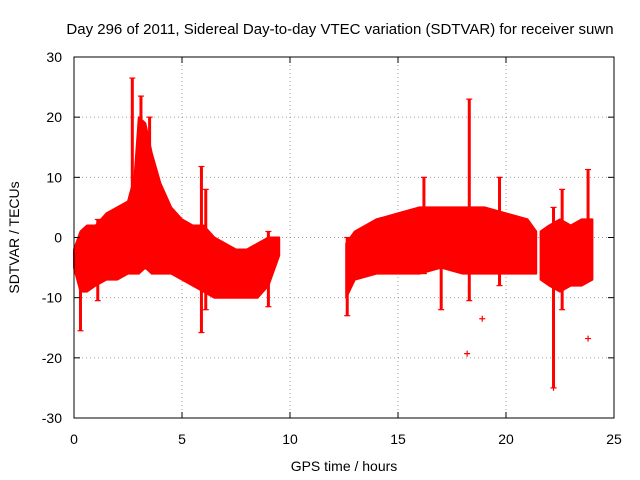 The height and width of the screenshot is (480, 640). Describe the element at coordinates (528, 353) in the screenshot. I see `data-outliers` at that location.